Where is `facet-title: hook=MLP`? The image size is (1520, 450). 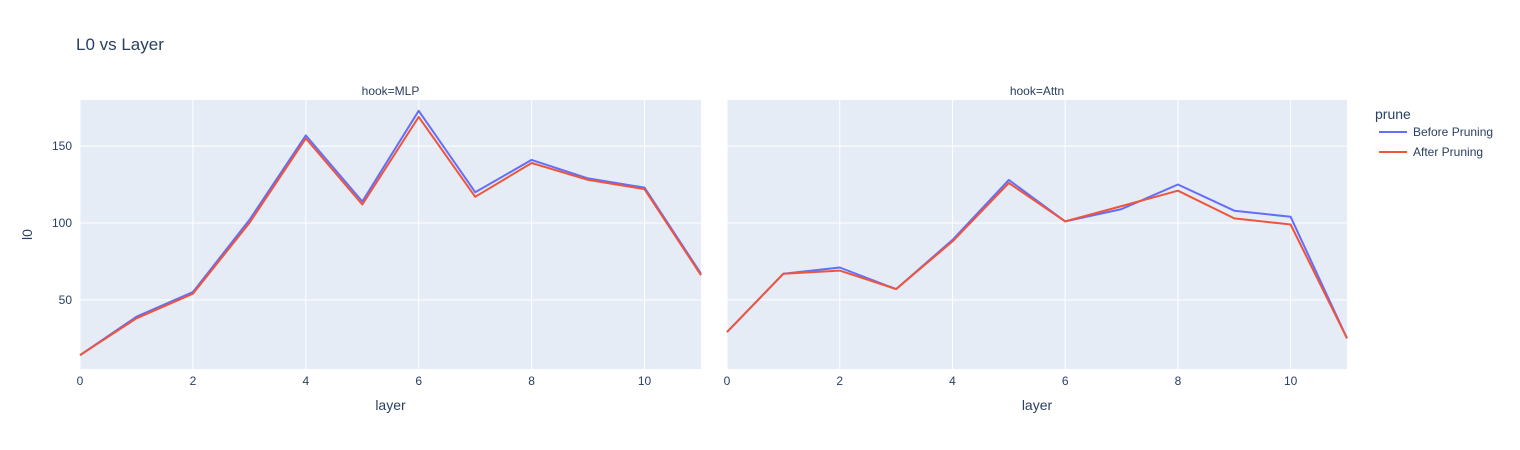
facet-title: hook=MLP is located at coordinates (391, 91).